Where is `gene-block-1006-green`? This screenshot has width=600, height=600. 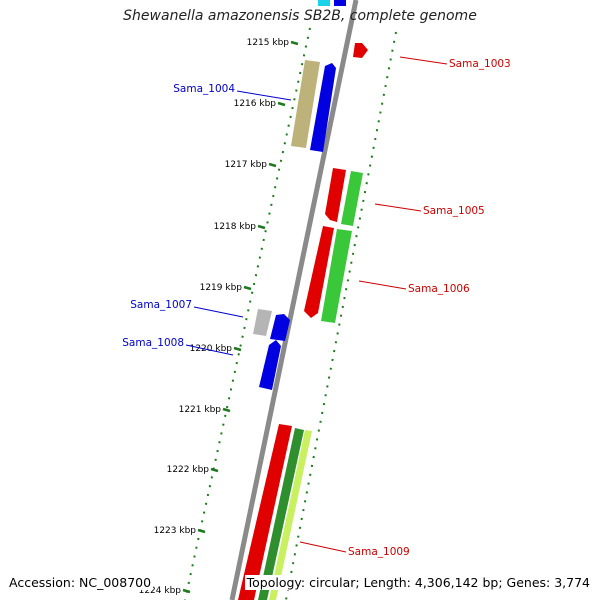
gene-block-1006-green is located at coordinates (336, 276).